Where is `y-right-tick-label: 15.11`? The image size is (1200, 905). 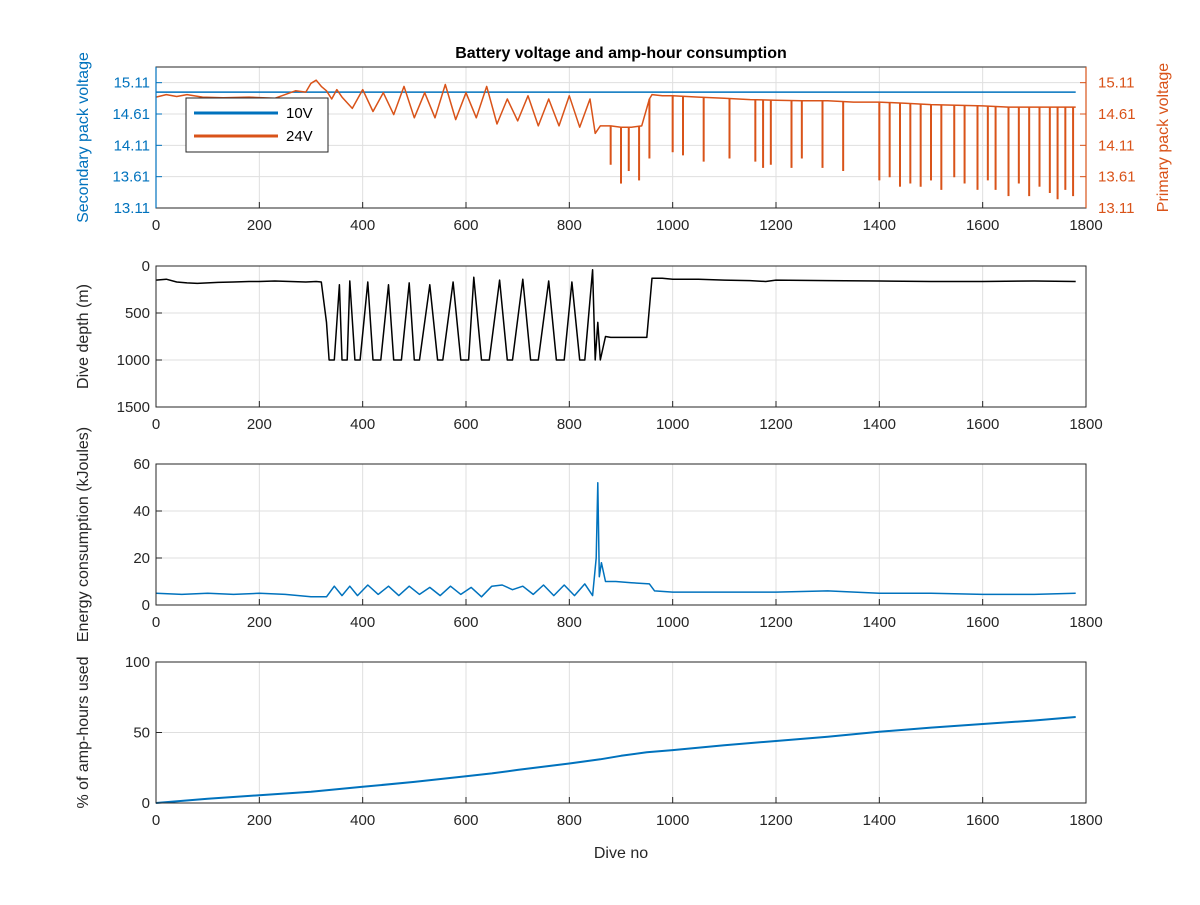
y-right-tick-label: 15.11 is located at coordinates (1116, 83).